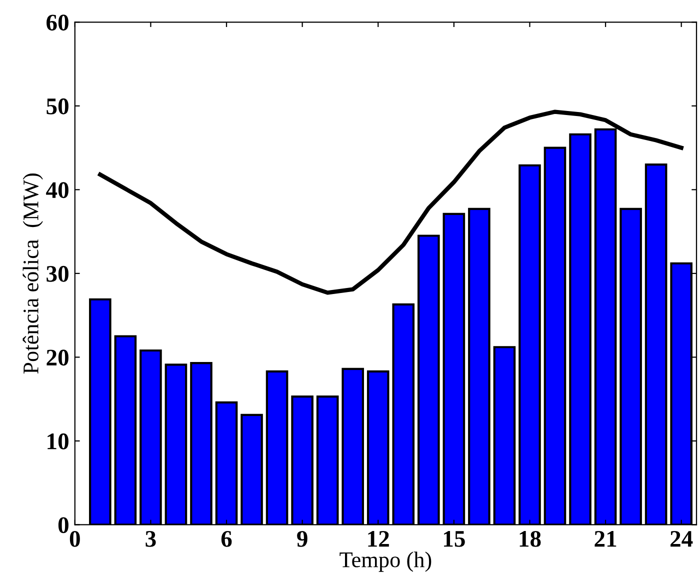  I want to click on y-tick-label: 40, so click(57, 190).